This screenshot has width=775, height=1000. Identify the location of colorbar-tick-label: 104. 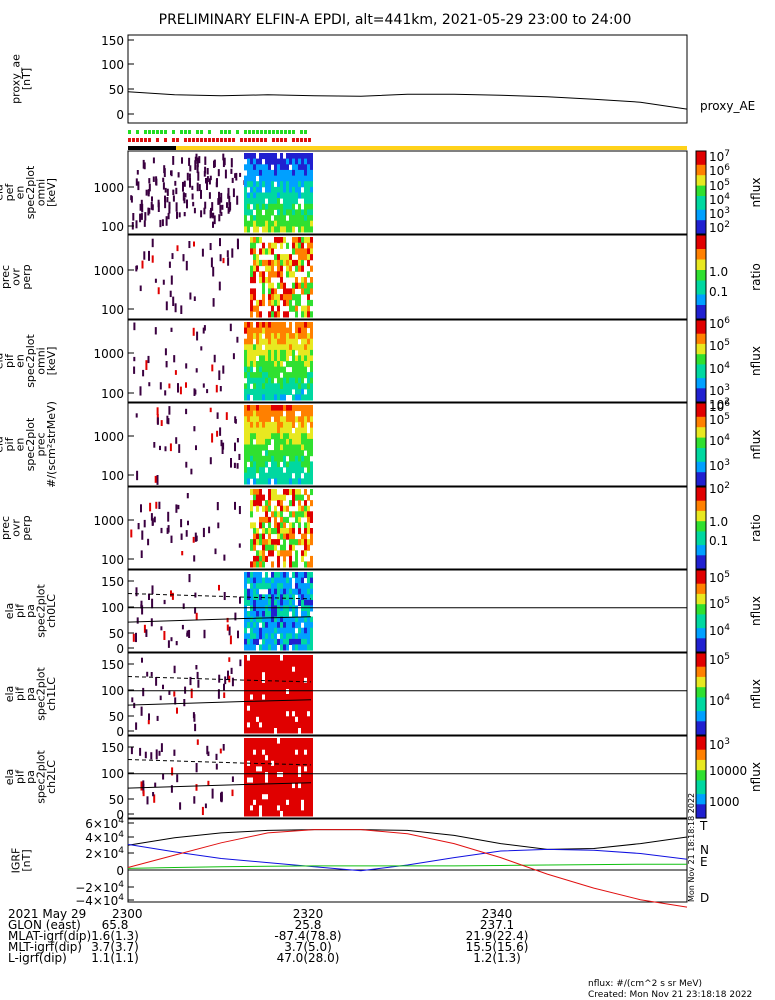
(719, 199).